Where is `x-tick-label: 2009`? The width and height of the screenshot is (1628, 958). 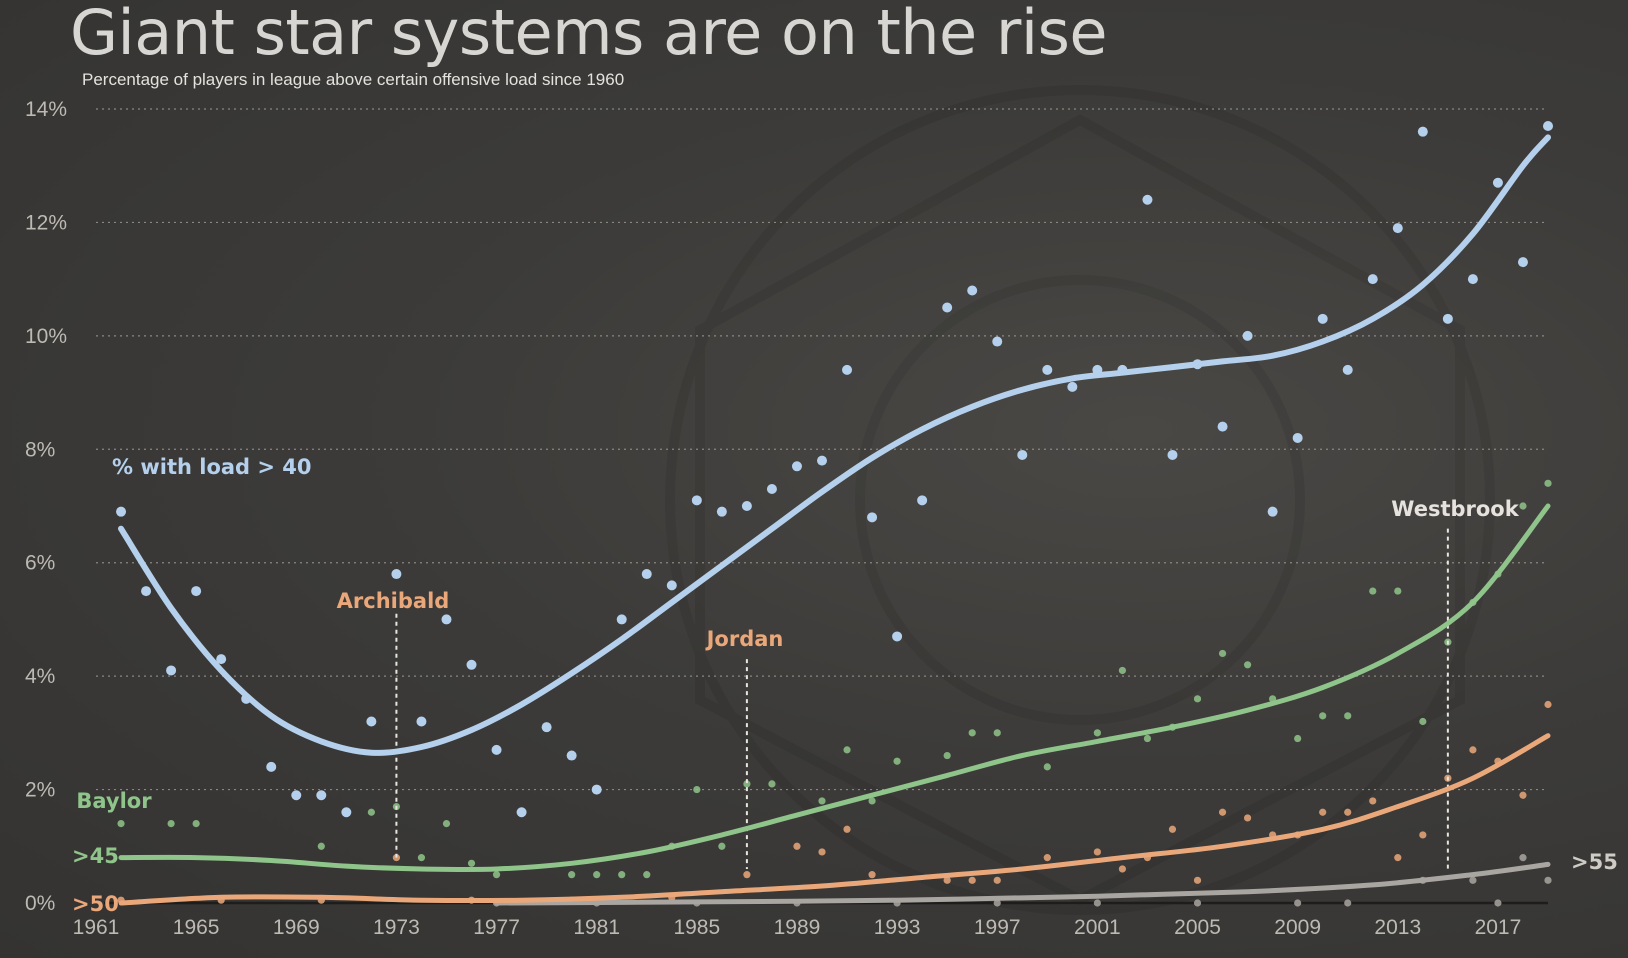
x-tick-label: 2009 is located at coordinates (1297, 927).